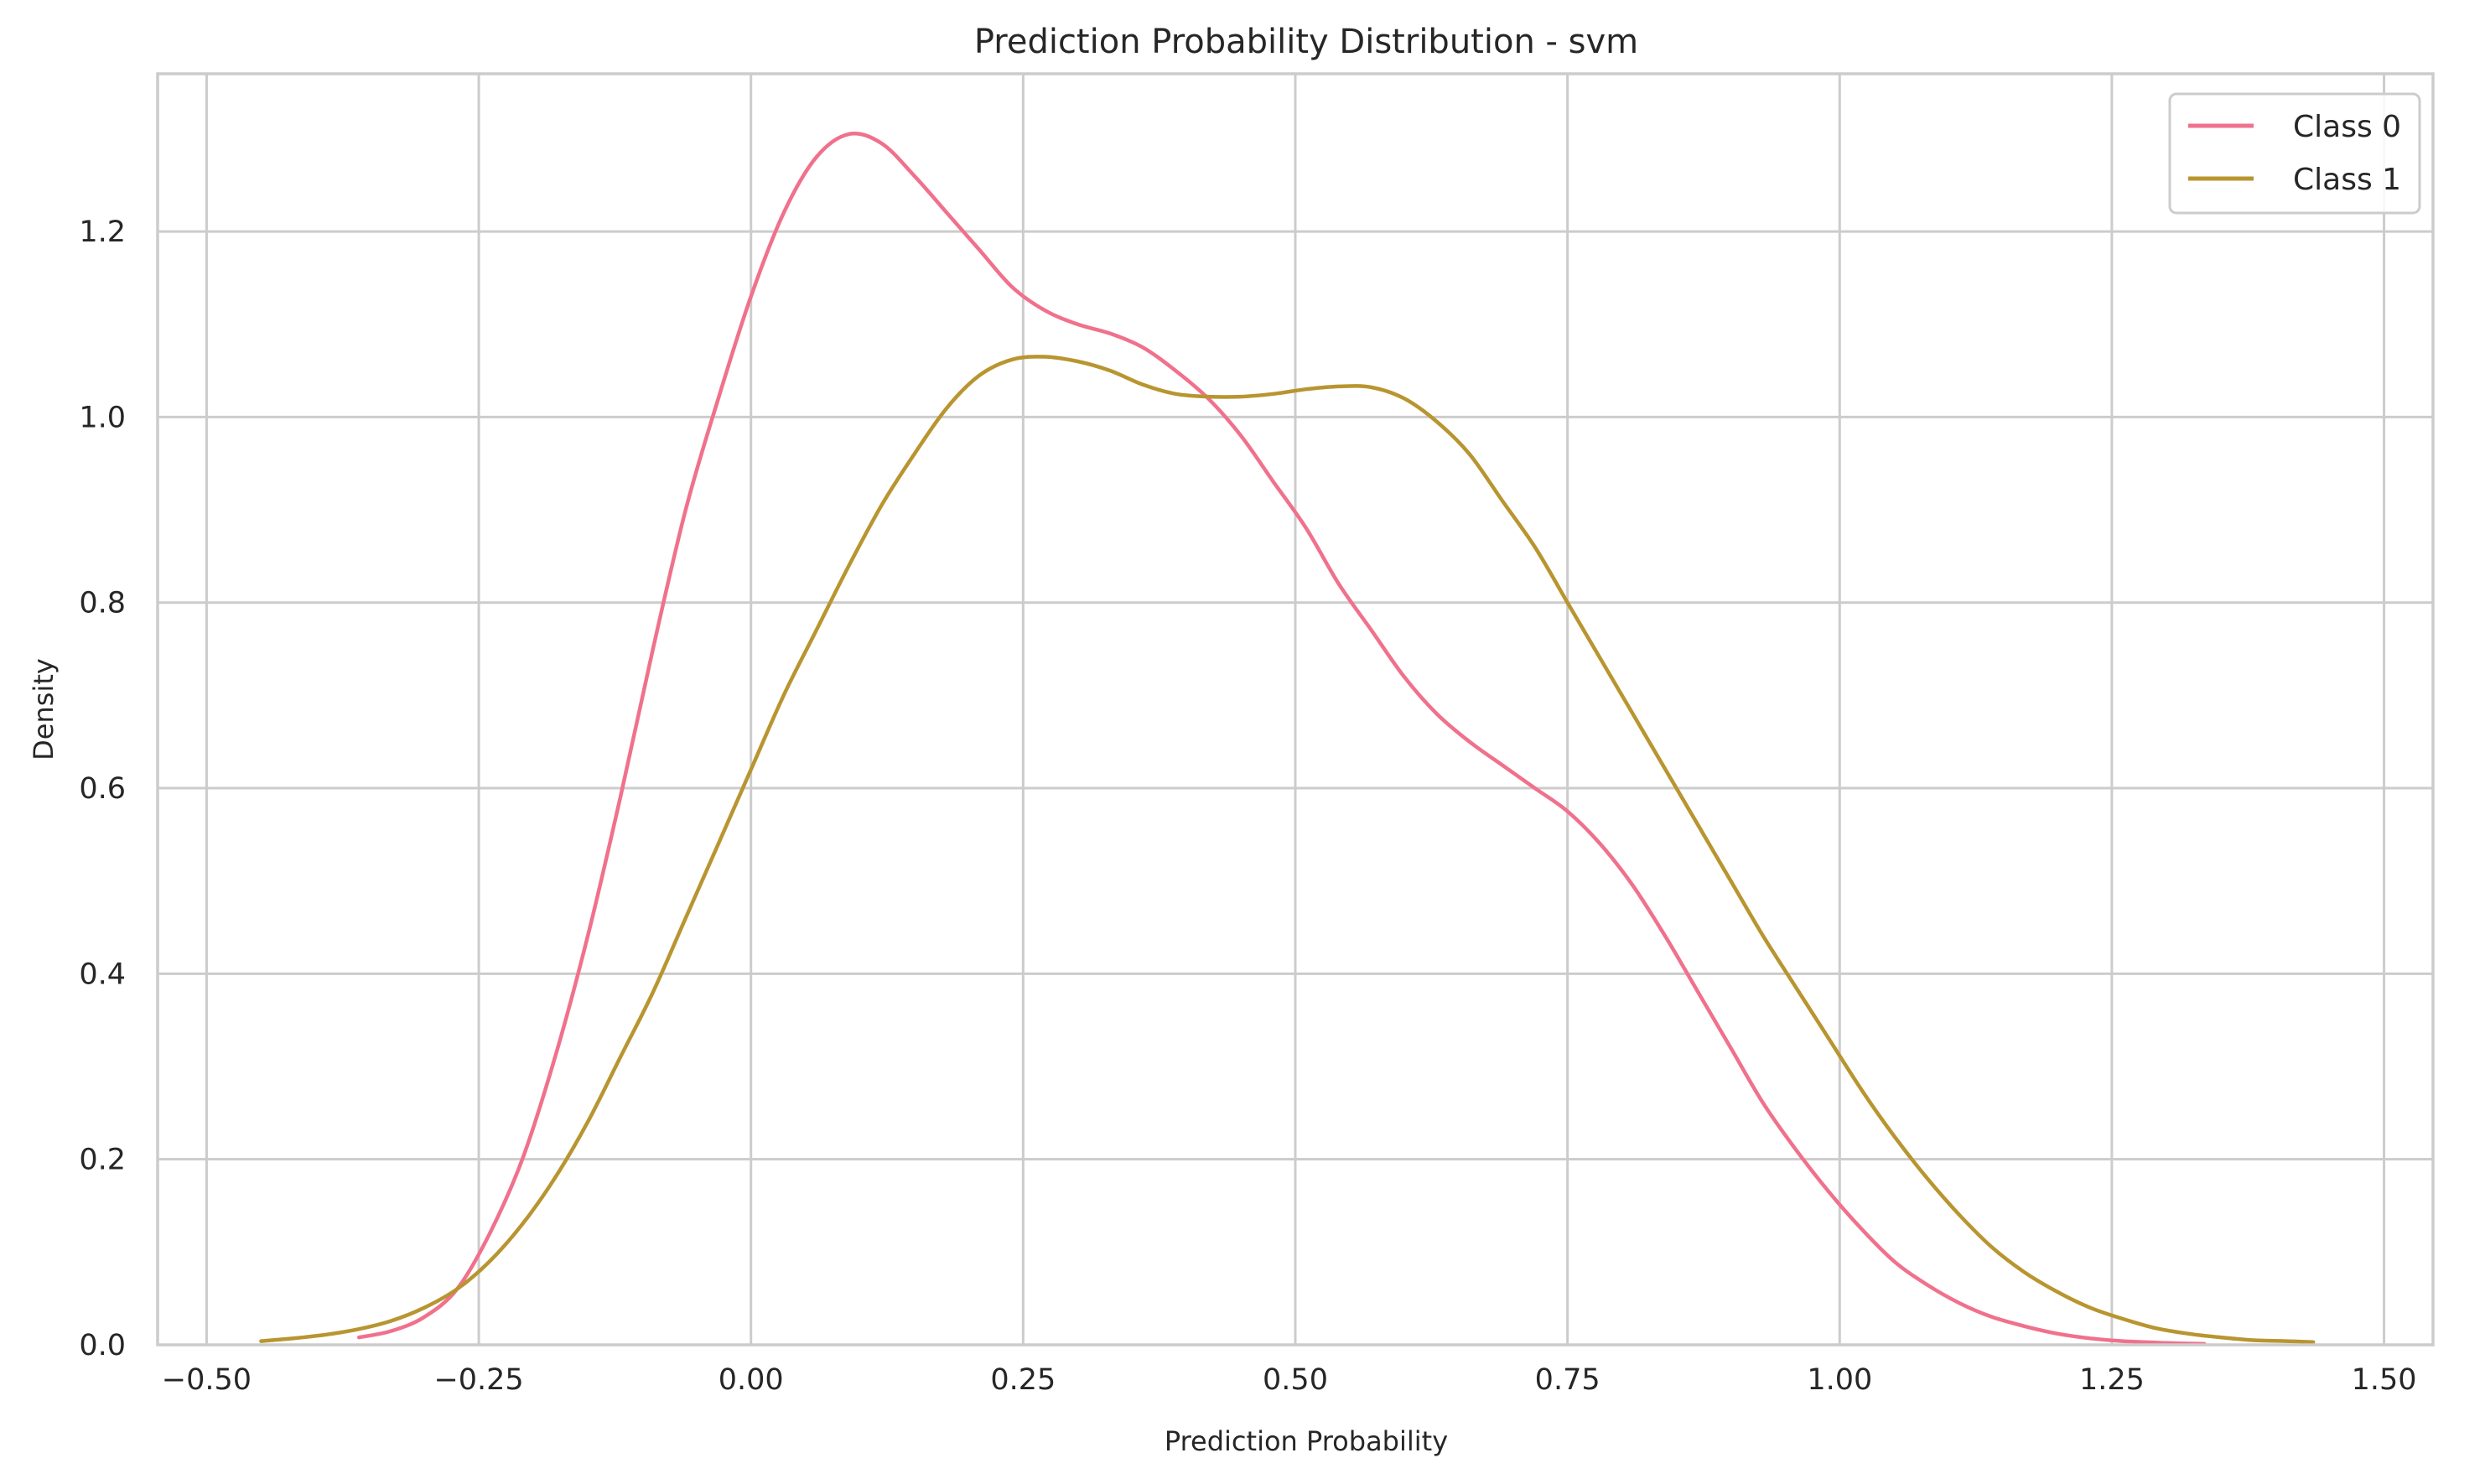  I want to click on x-tick-labels: −0.50 −0.25 0.00 0.25 0.50 0.75 1.00 1.25 1.50, so click(1289, 1380).